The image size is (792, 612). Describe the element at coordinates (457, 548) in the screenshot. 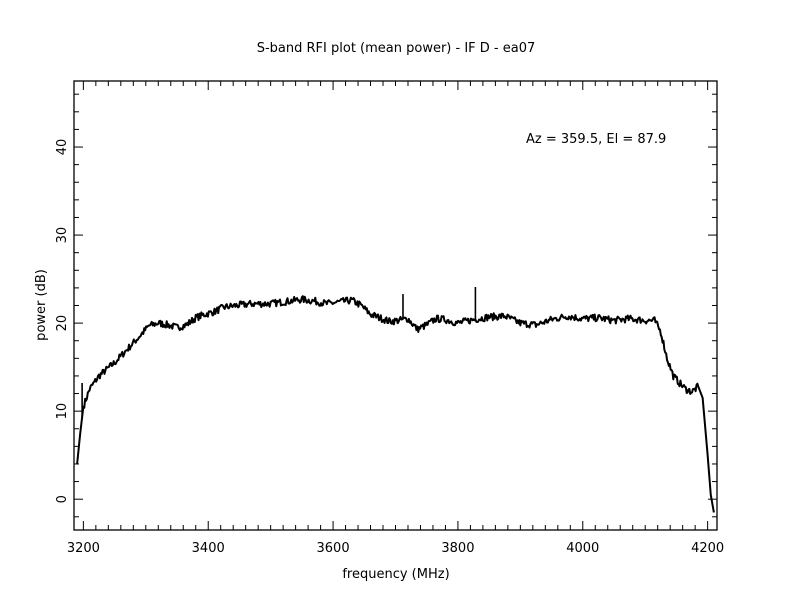

I see `x-tick-label: 3800` at that location.